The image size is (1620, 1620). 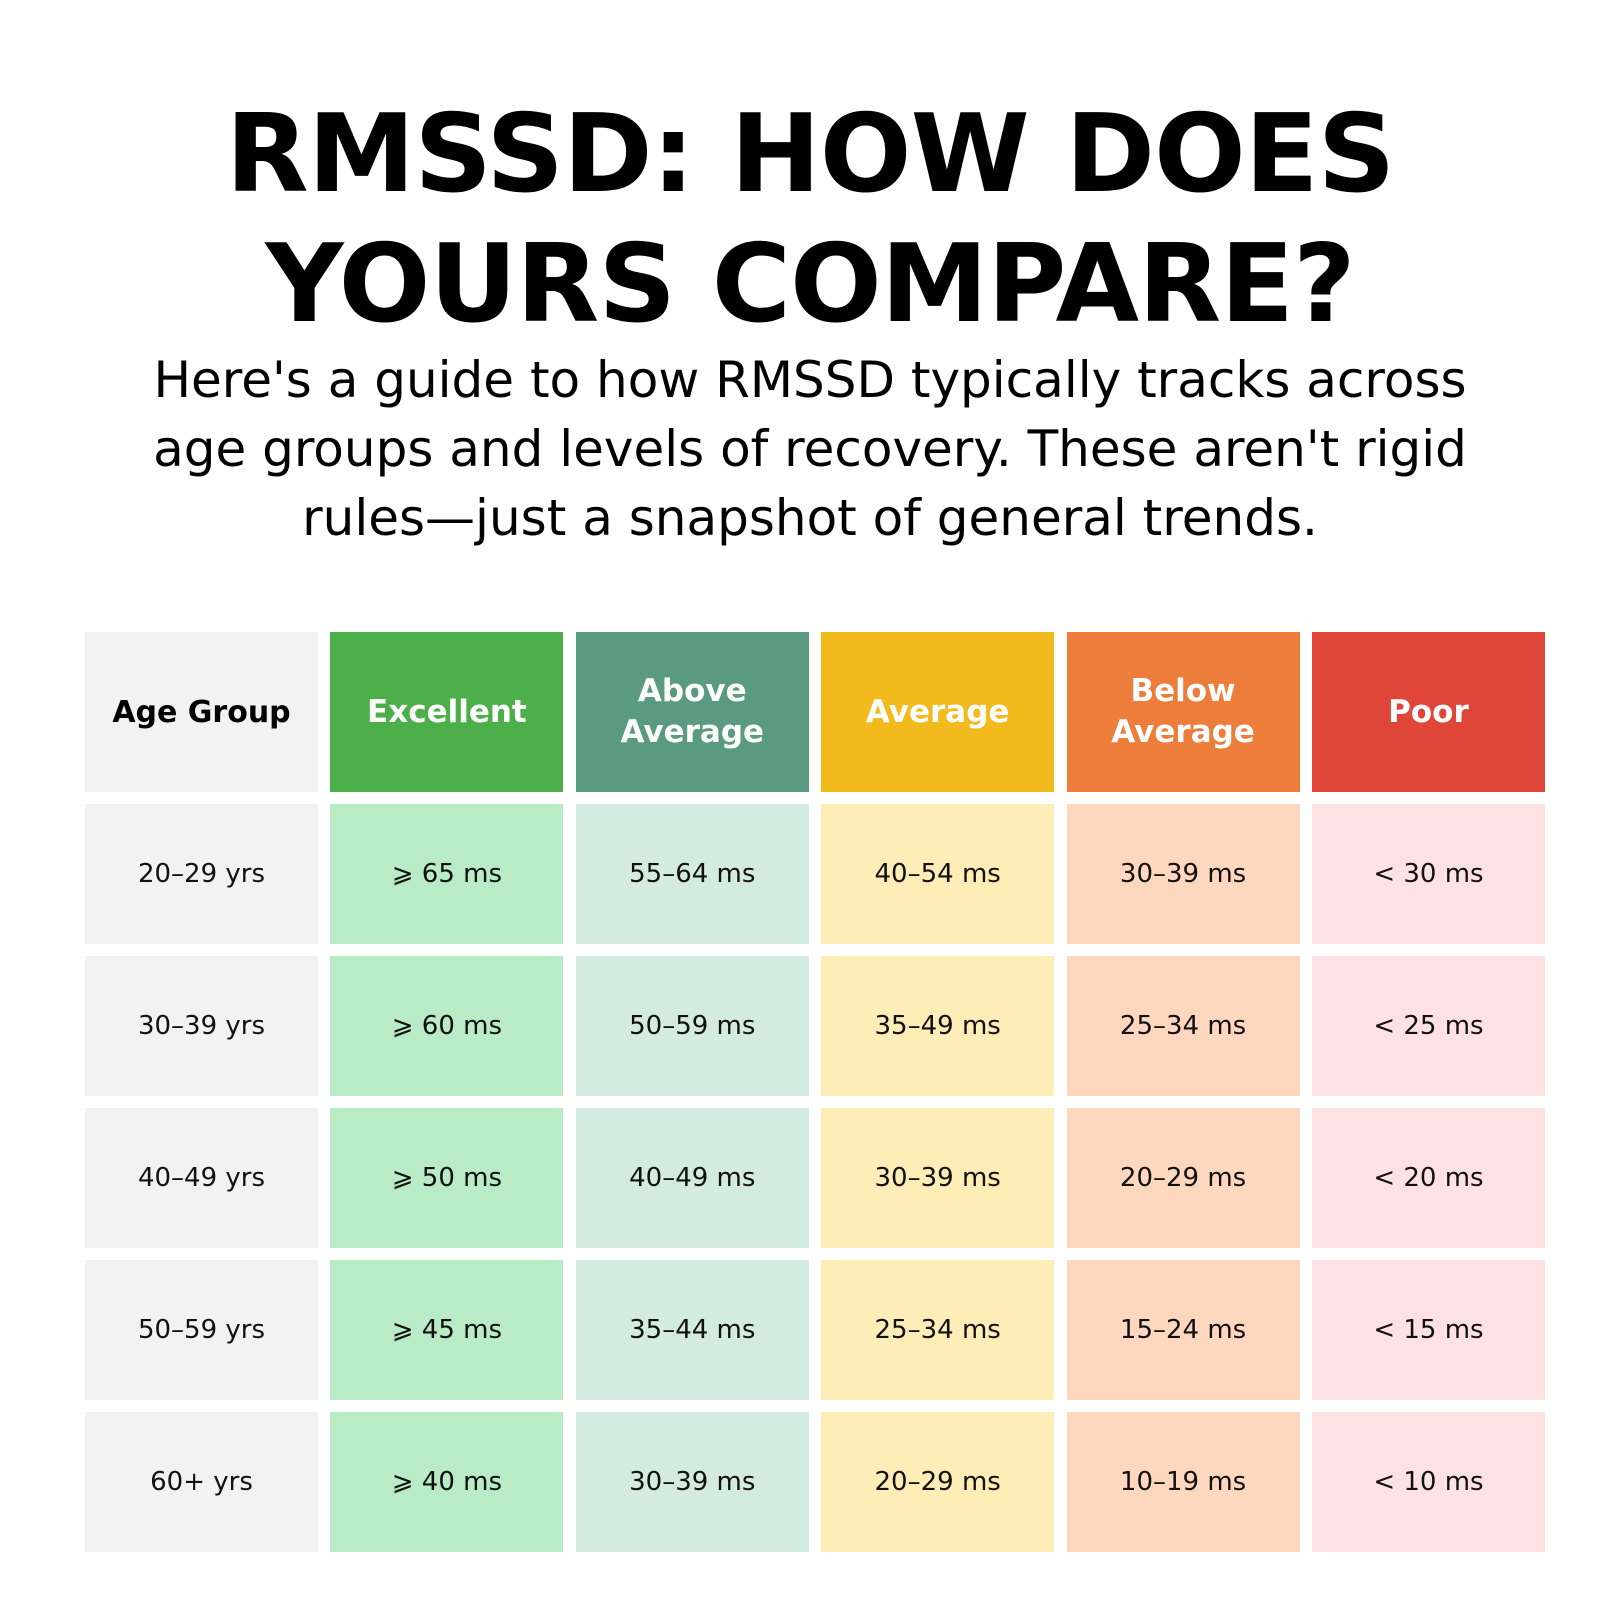 I want to click on cell-below-average: 10–19 ms, so click(x=1183, y=1482).